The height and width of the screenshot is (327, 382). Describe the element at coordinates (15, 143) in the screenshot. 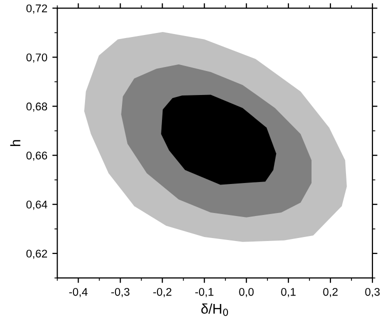

I see `y-axis-title: h` at that location.